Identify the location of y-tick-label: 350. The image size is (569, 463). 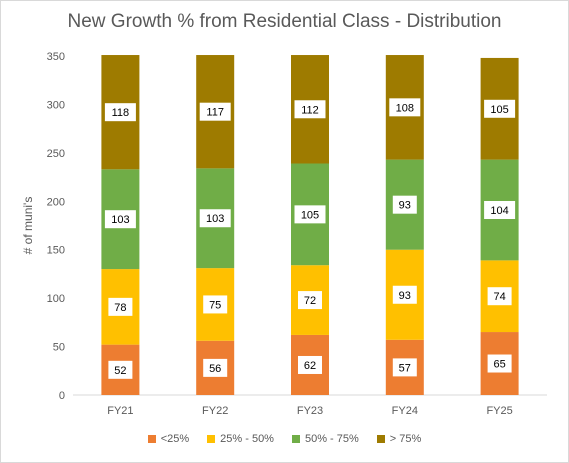
(56, 57).